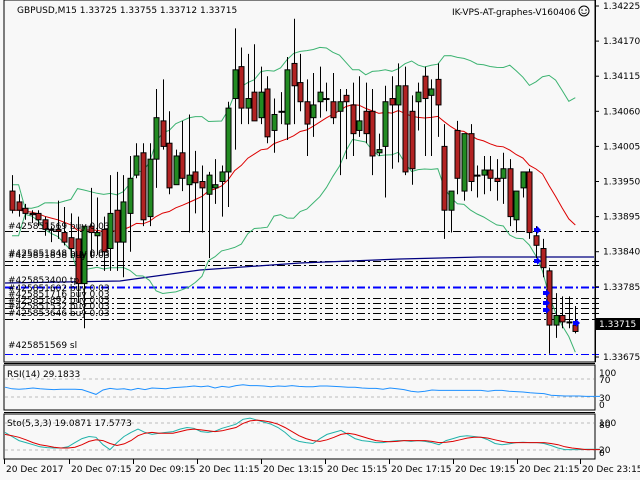  What do you see at coordinates (621, 253) in the screenshot?
I see `price-axis-label: 1.33840` at bounding box center [621, 253].